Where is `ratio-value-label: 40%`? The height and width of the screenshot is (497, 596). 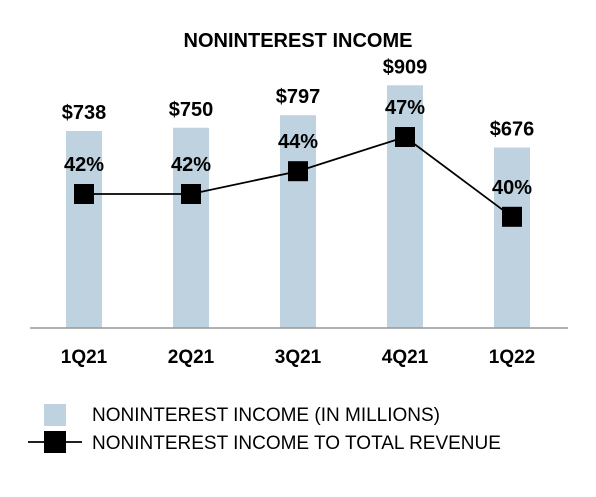 ratio-value-label: 40% is located at coordinates (512, 188).